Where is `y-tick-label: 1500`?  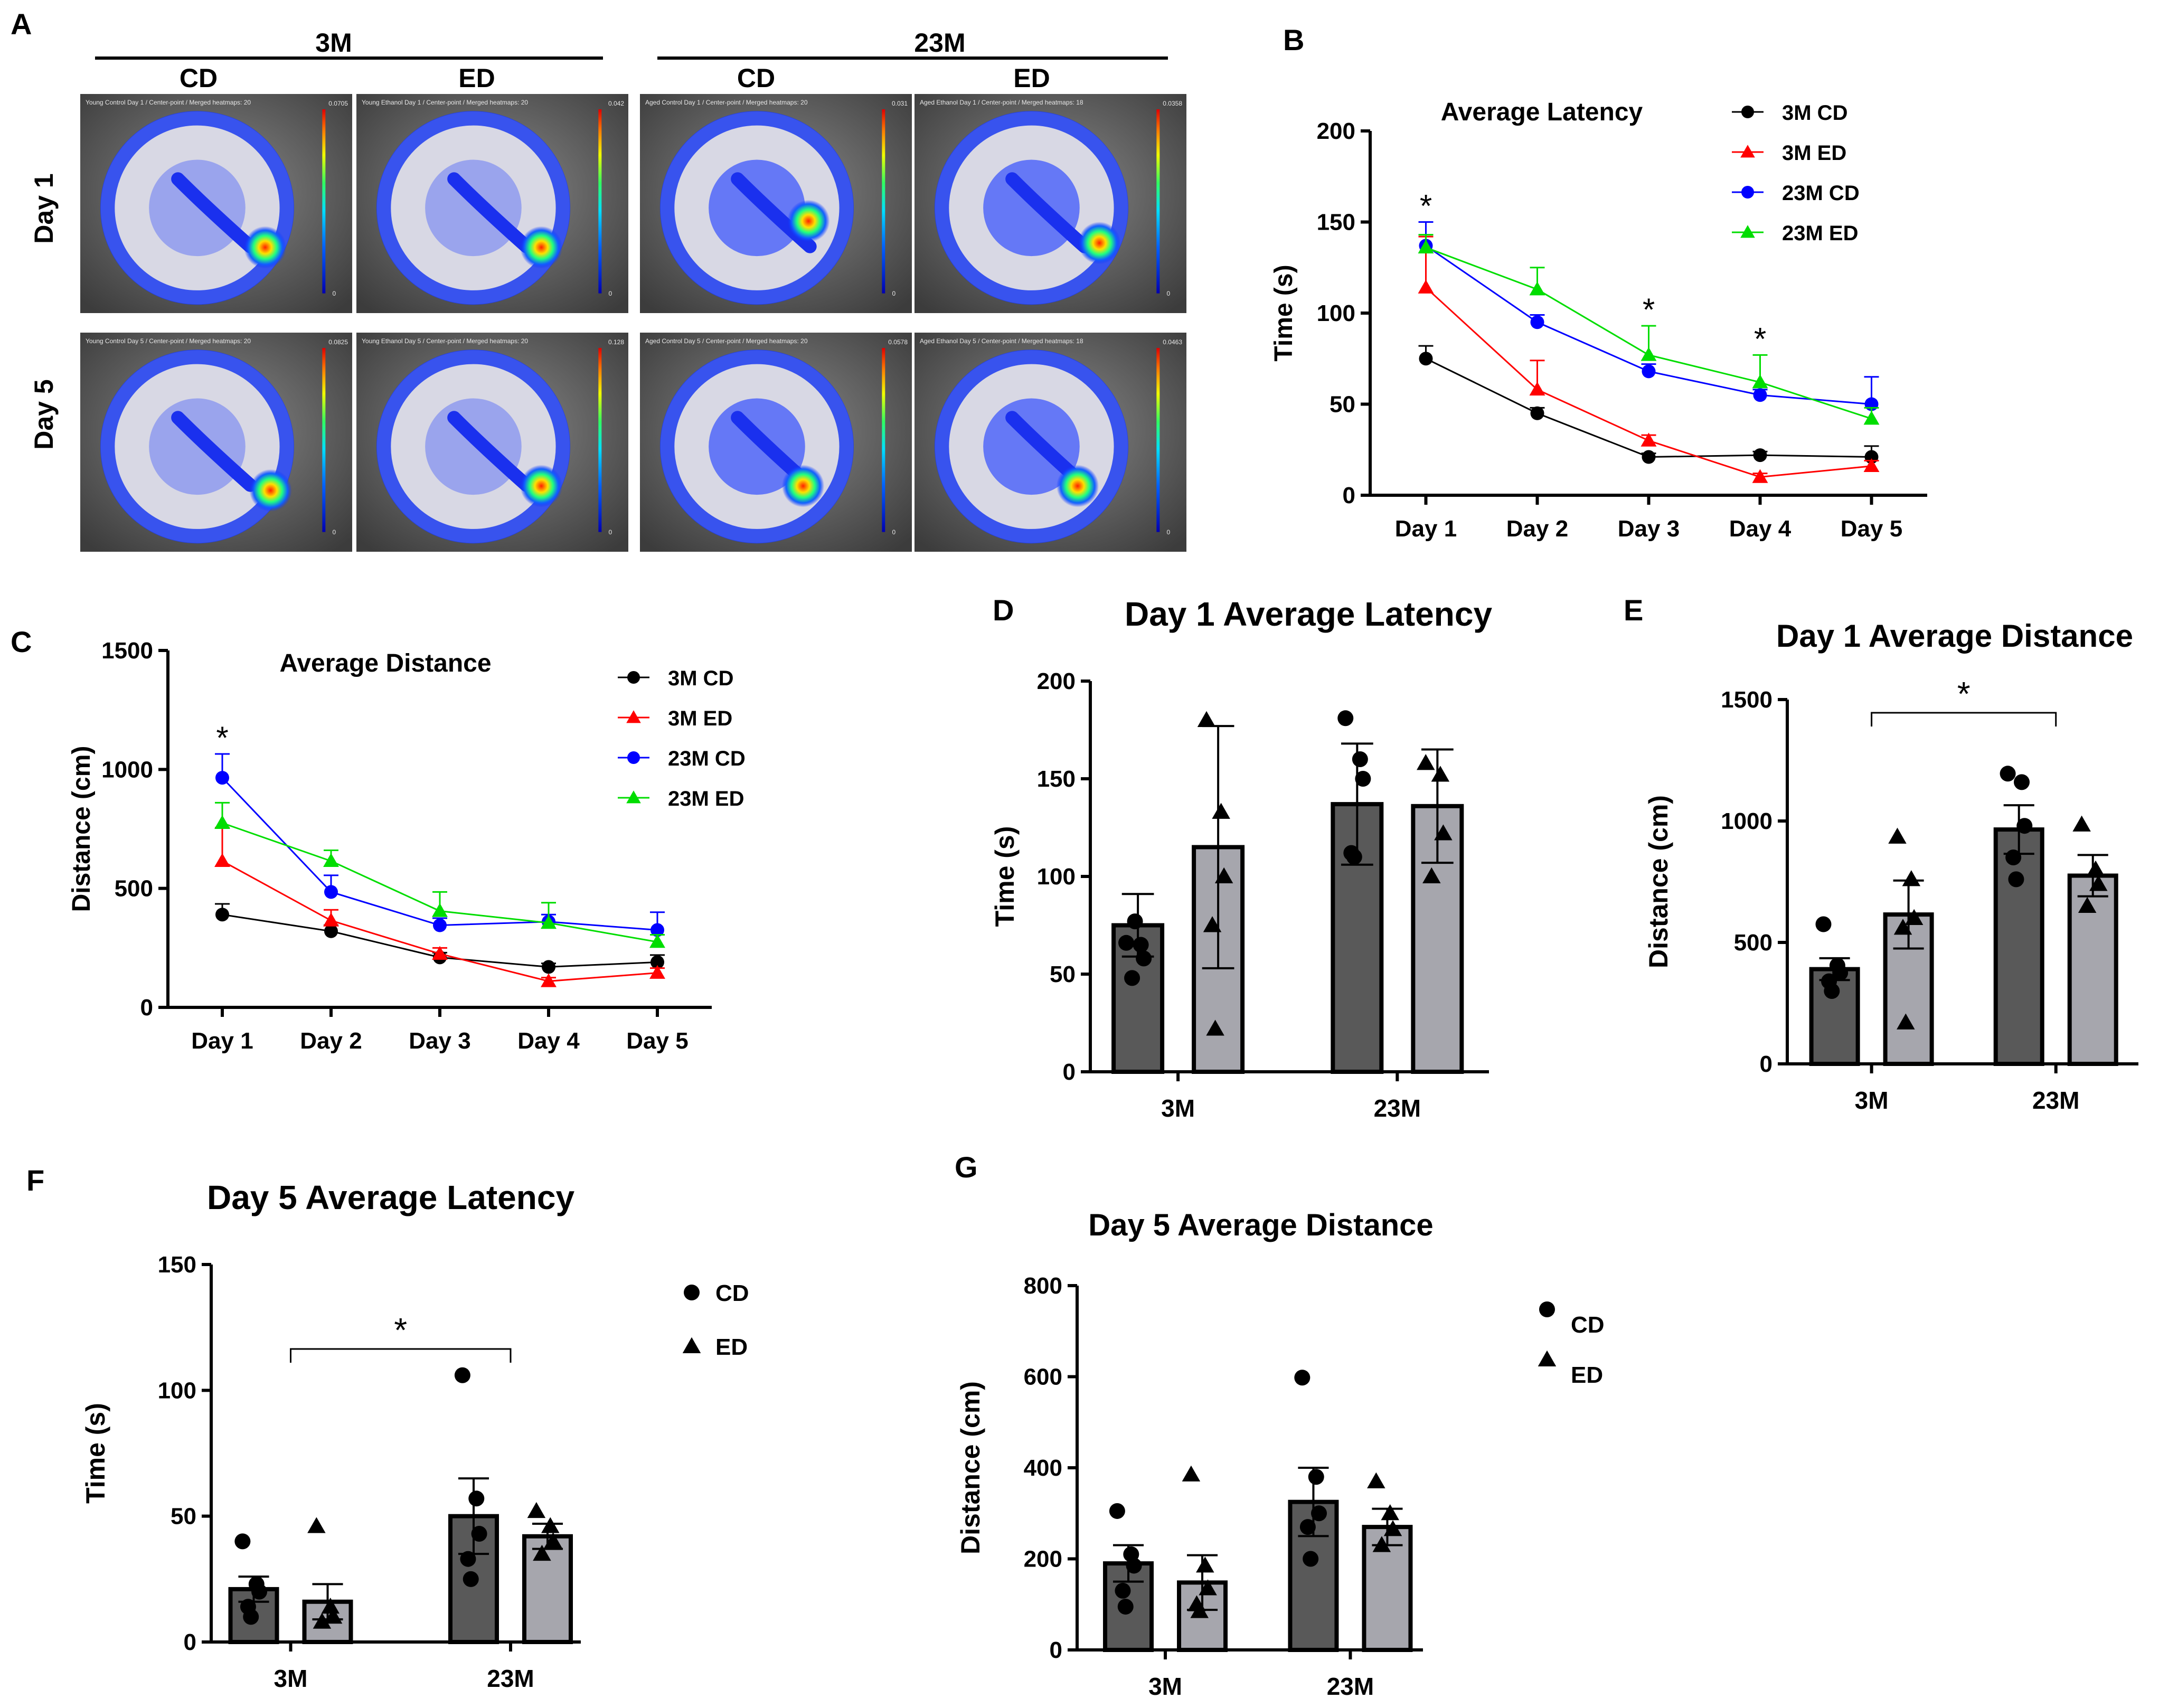
y-tick-label: 1500 is located at coordinates (1747, 700).